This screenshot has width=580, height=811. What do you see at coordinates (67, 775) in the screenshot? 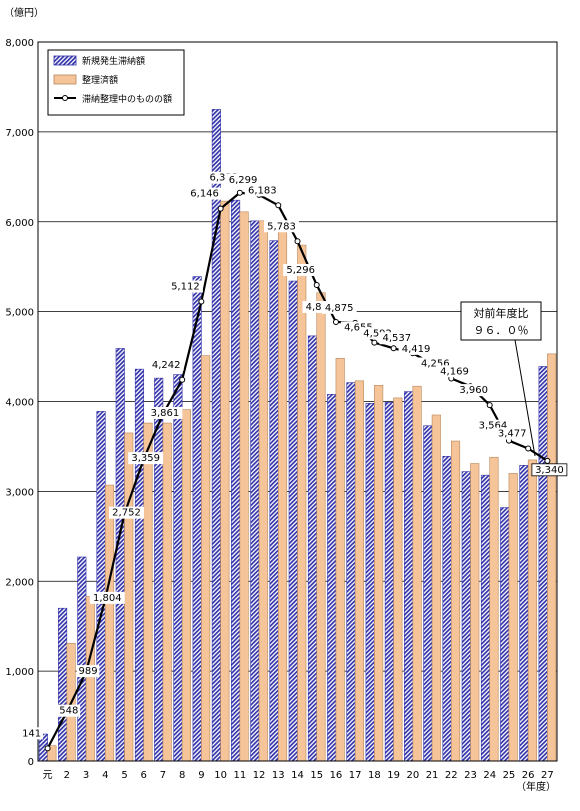
I see `x-tick-label: 2` at bounding box center [67, 775].